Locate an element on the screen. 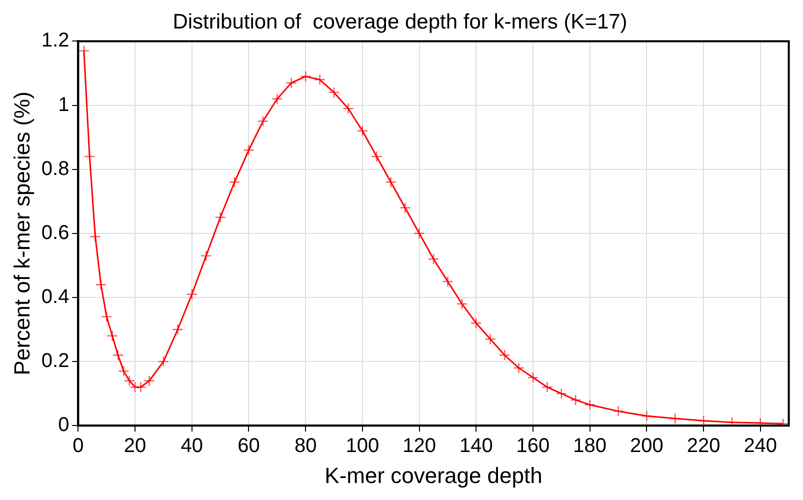  y-tick-label: 0 is located at coordinates (64, 425).